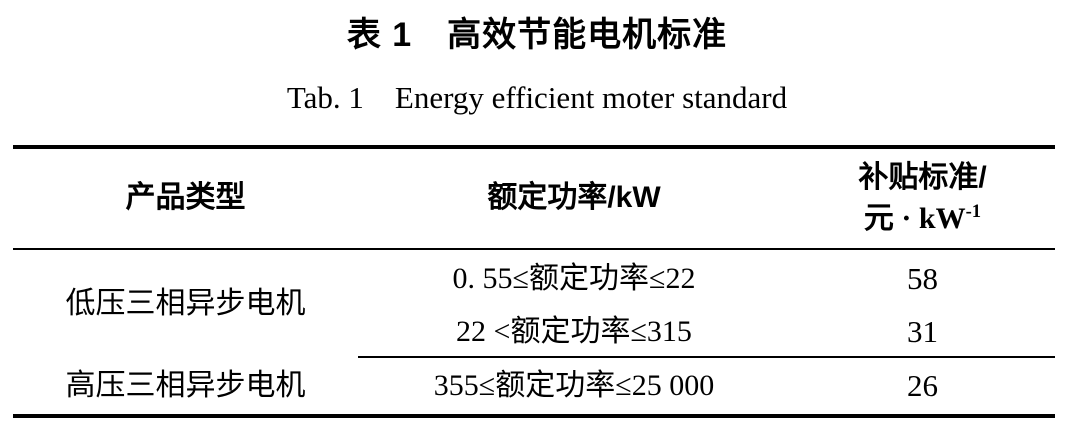 This screenshot has height=432, width=1074. Describe the element at coordinates (185, 198) in the screenshot. I see `header-product-type: 产品类型` at that location.